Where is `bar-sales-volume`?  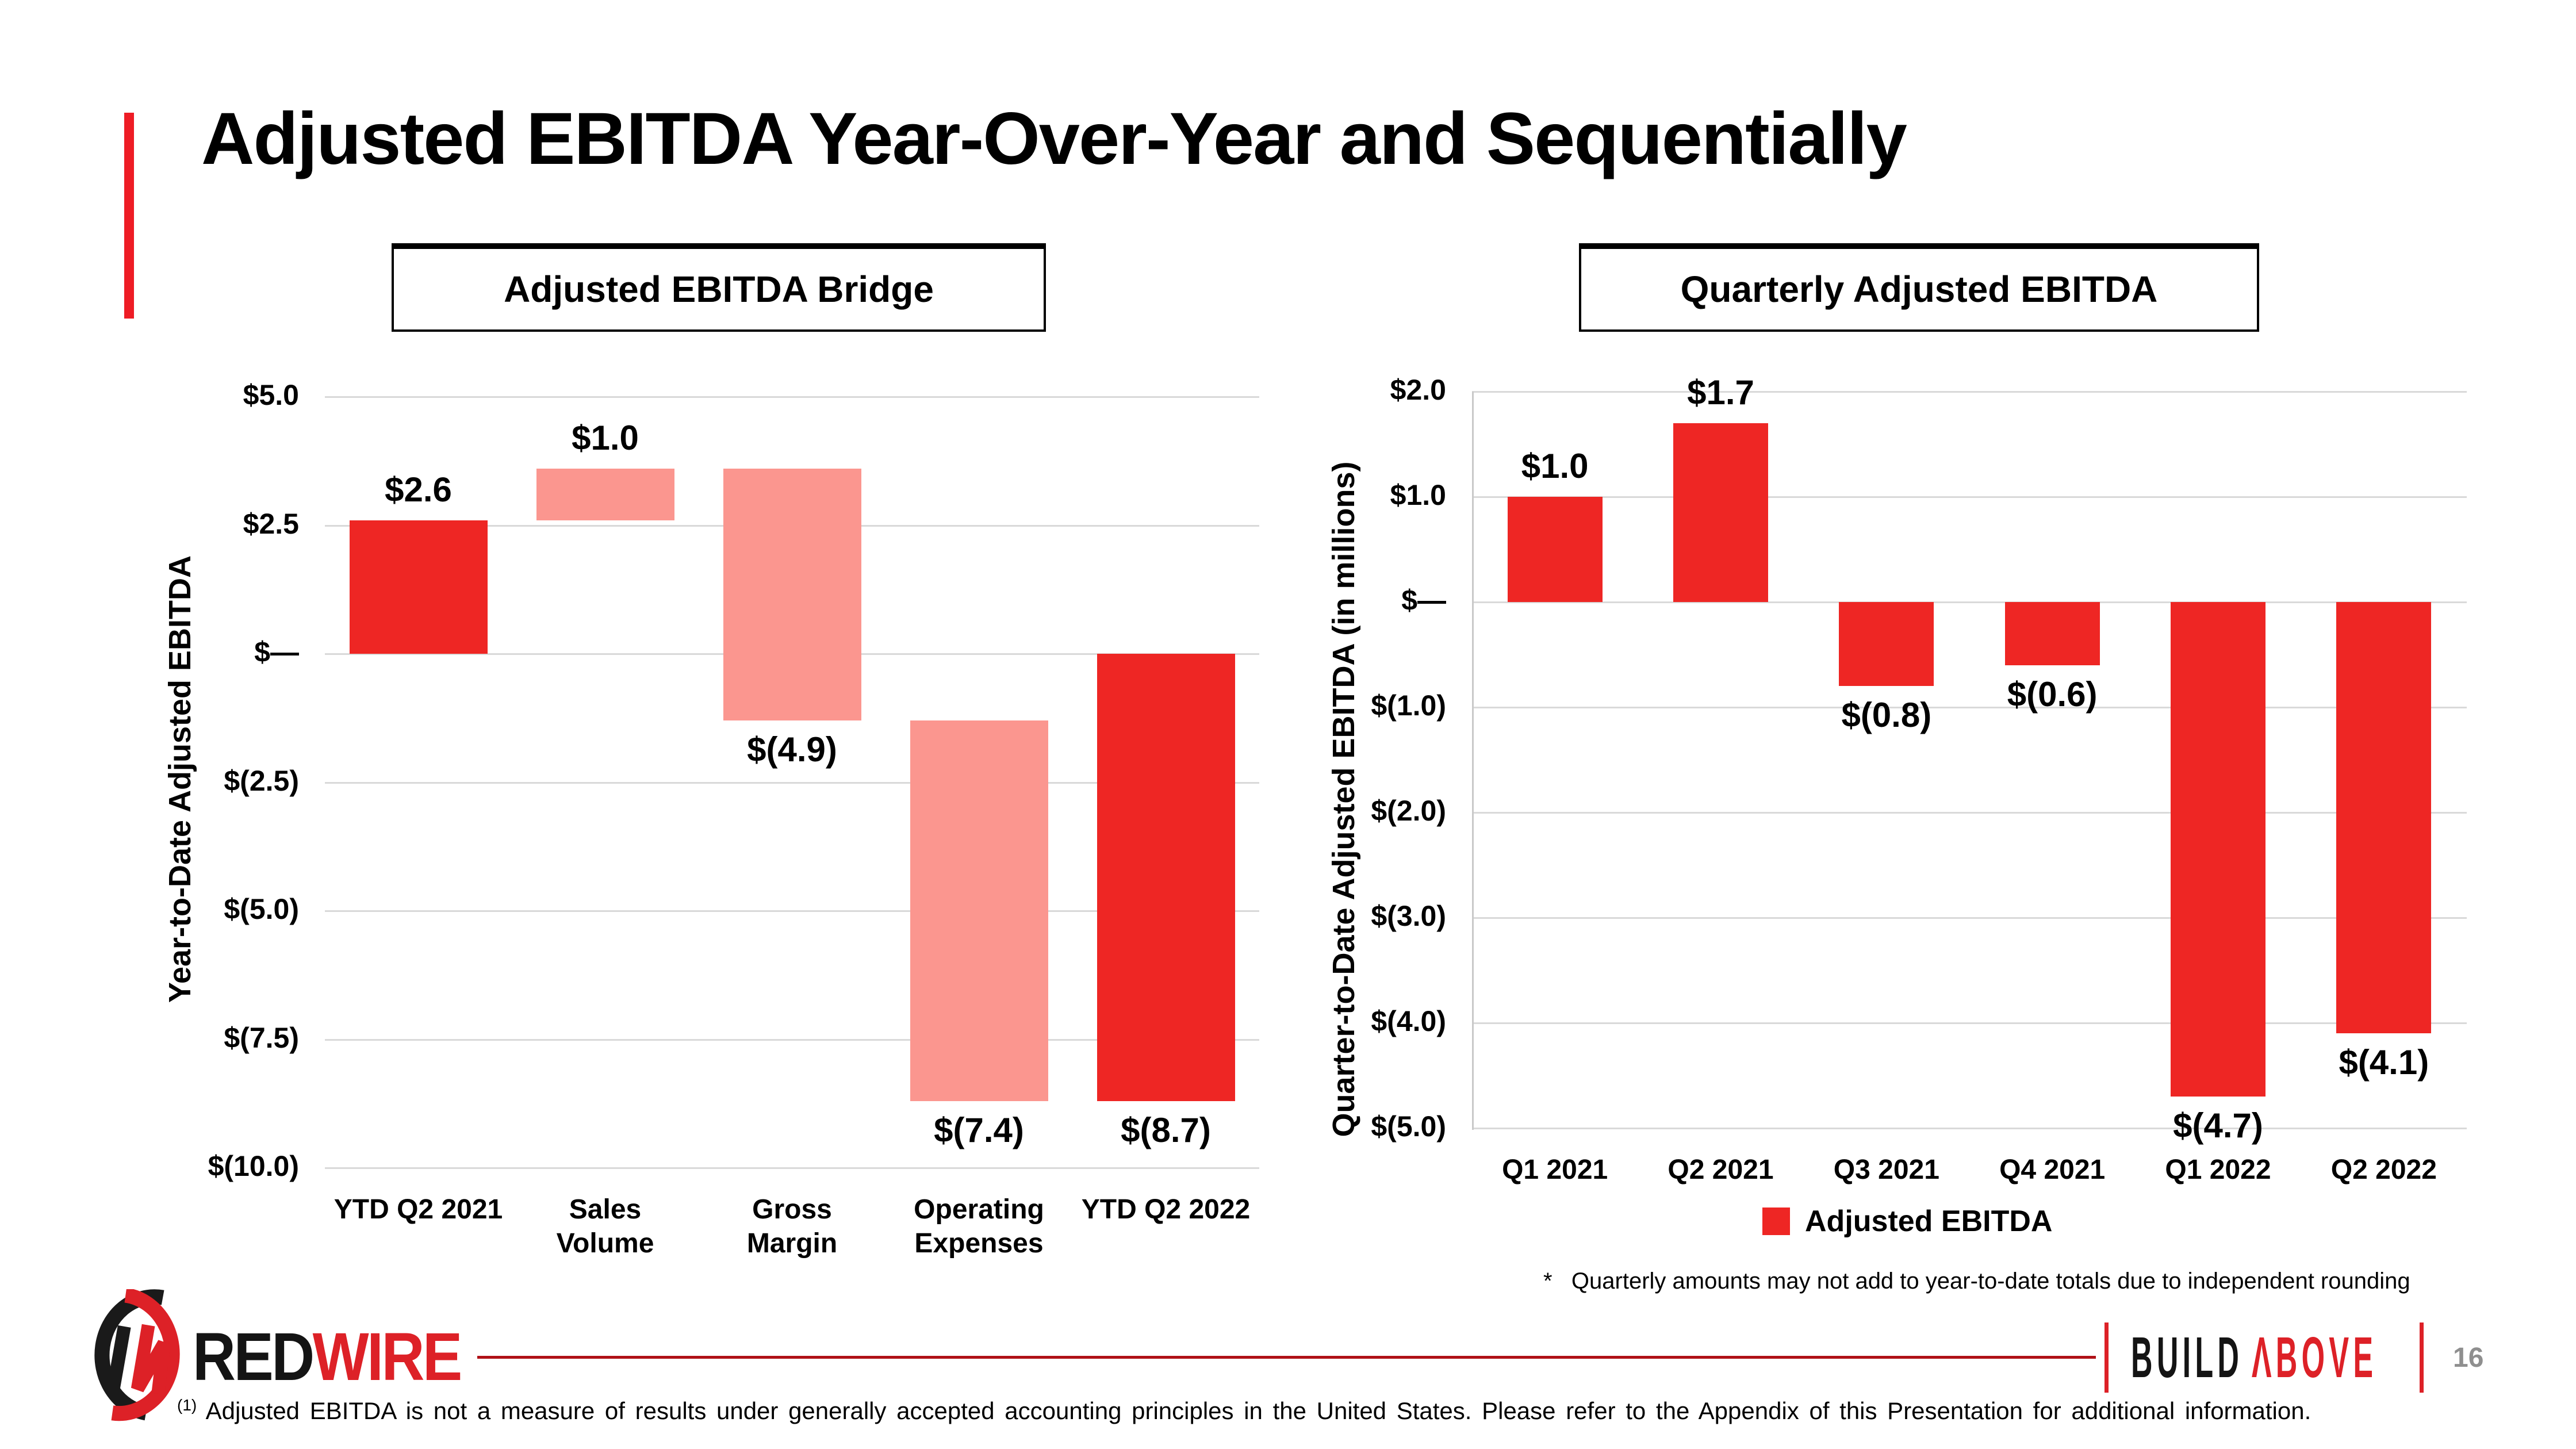 bar-sales-volume is located at coordinates (605, 494).